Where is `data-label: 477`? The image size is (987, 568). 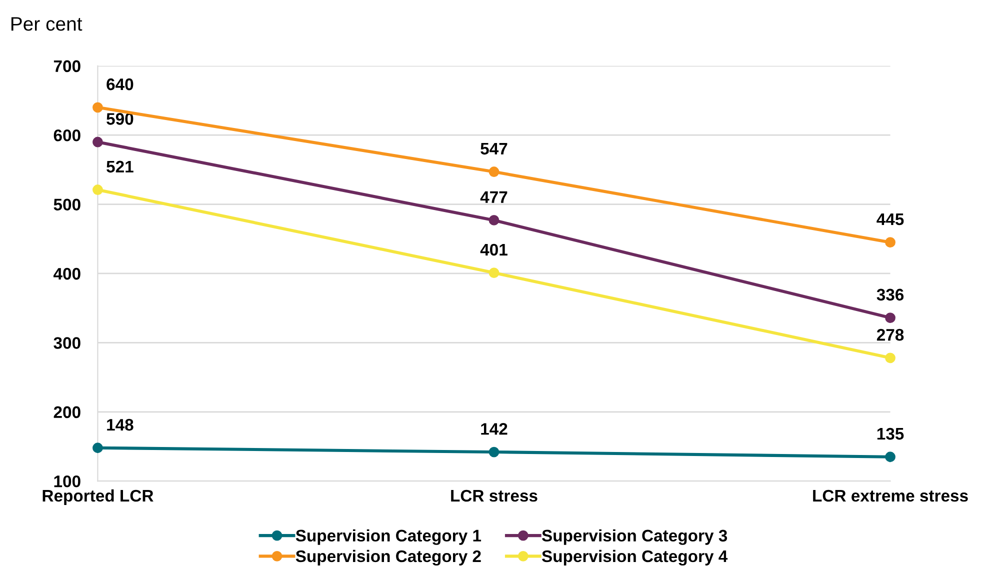
data-label: 477 is located at coordinates (494, 197).